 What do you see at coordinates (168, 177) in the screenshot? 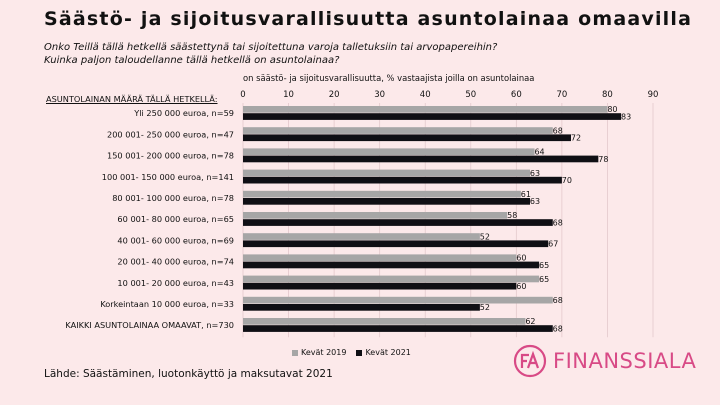
I see `category-label: 100 001- 150 000 euroa, n=141` at bounding box center [168, 177].